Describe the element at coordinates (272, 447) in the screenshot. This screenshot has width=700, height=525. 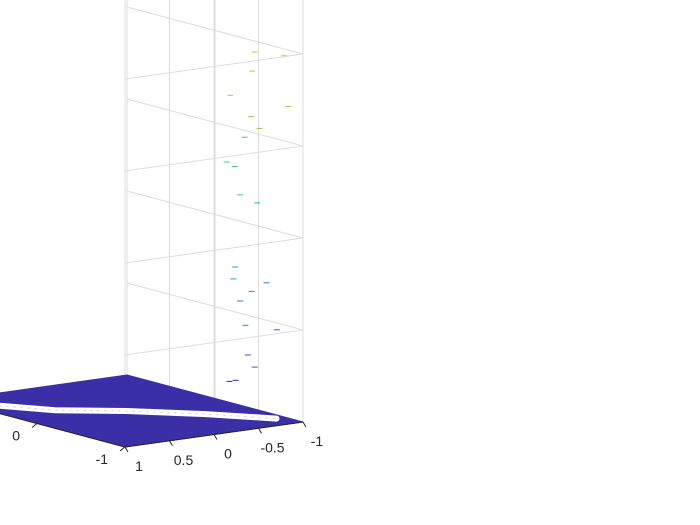
I see `x-tick-label: -0.5` at that location.